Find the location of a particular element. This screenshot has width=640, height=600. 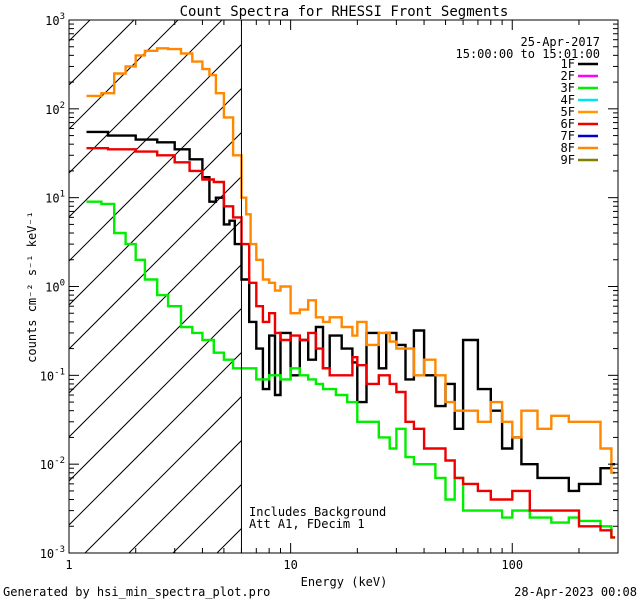

legend-label-9F: 9F is located at coordinates (568, 160).